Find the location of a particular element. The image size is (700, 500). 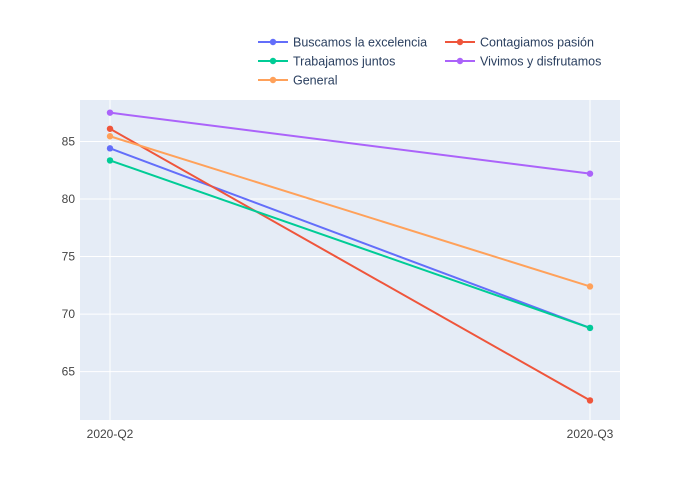

legend-label: Buscamos la excelencia is located at coordinates (360, 43).